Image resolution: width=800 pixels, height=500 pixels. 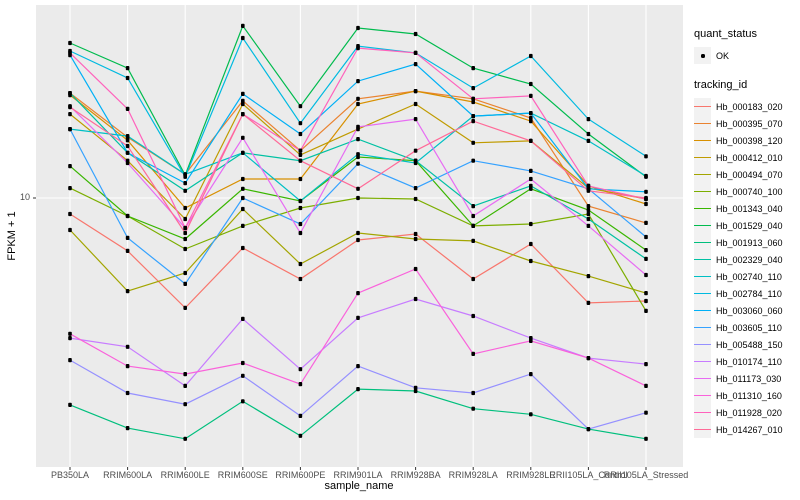 I want to click on x-tick-label: RRIM600LE, so click(x=185, y=475).